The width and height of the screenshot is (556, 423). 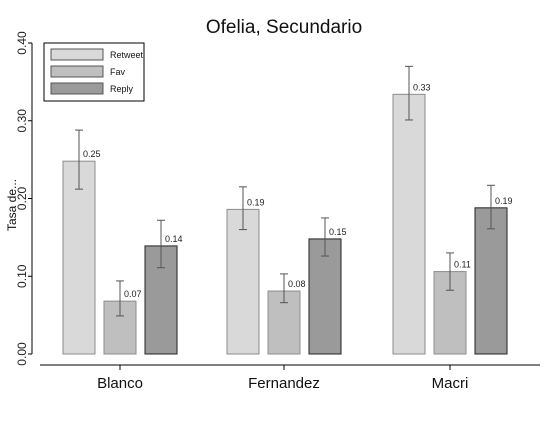 I want to click on legend-label-reply: Reply, so click(x=122, y=89).